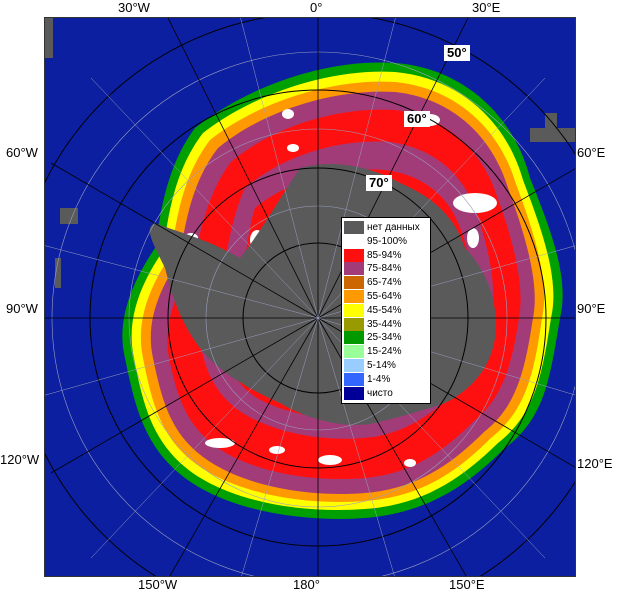  I want to click on lon-label-right-90e: 90°E, so click(591, 308).